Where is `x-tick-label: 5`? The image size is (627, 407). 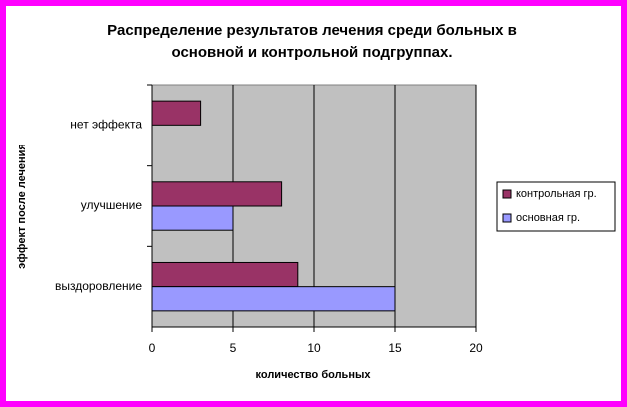
x-tick-label: 5 is located at coordinates (233, 348).